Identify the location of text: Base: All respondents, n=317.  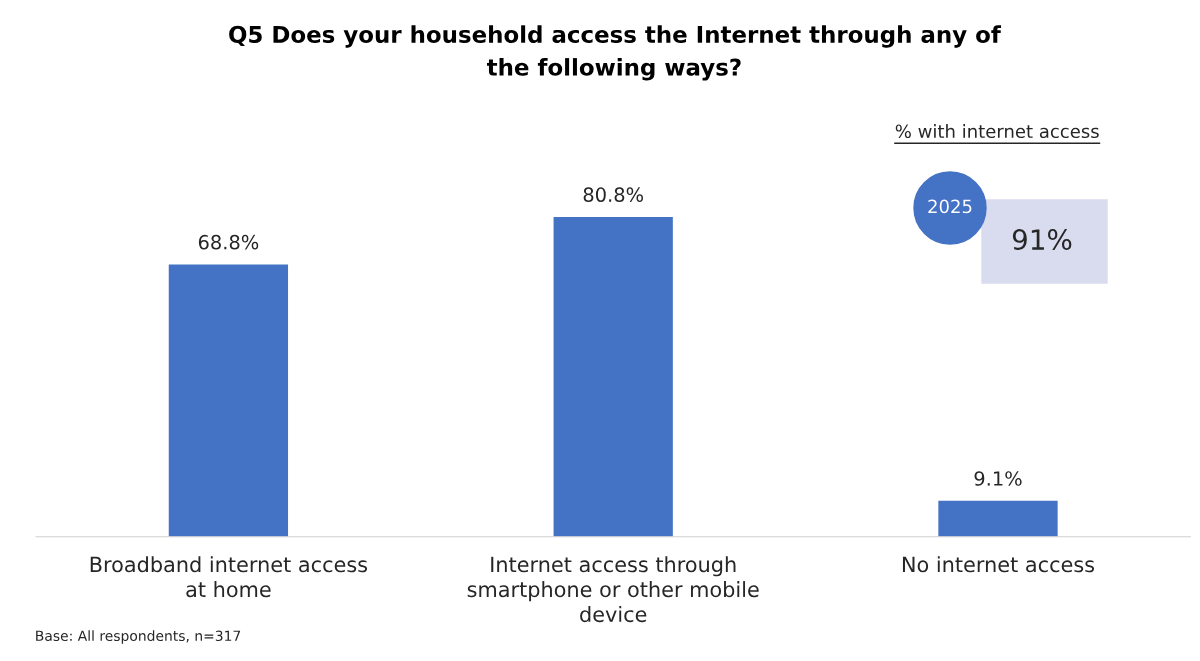
(138, 637).